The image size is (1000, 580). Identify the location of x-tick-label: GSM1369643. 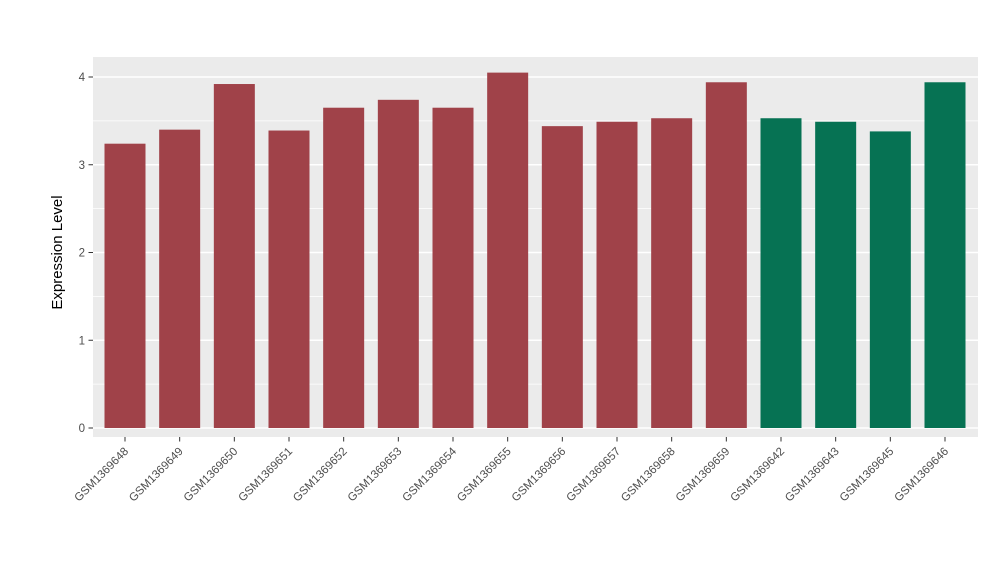
(812, 475).